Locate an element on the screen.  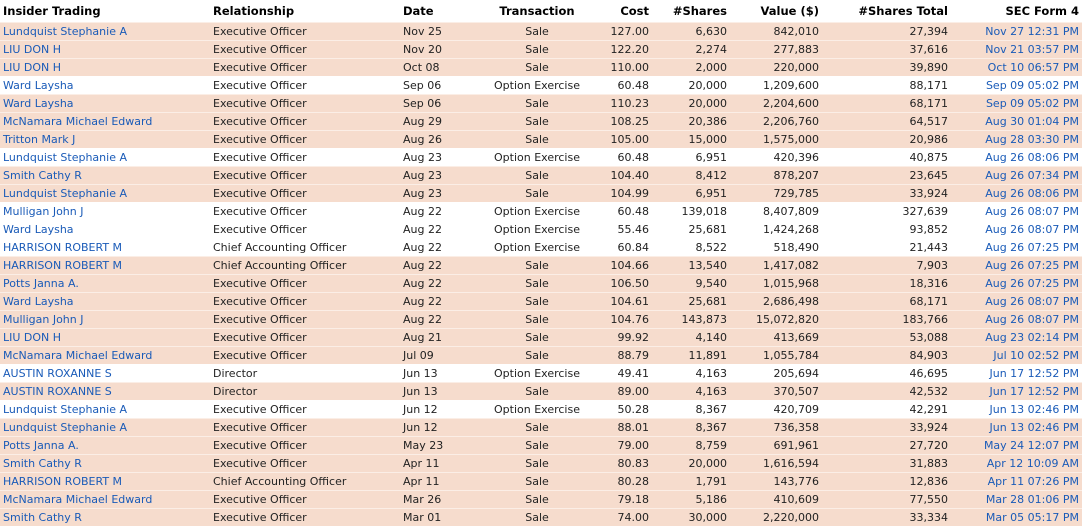
cost-cell: 104.40 is located at coordinates (625, 176).